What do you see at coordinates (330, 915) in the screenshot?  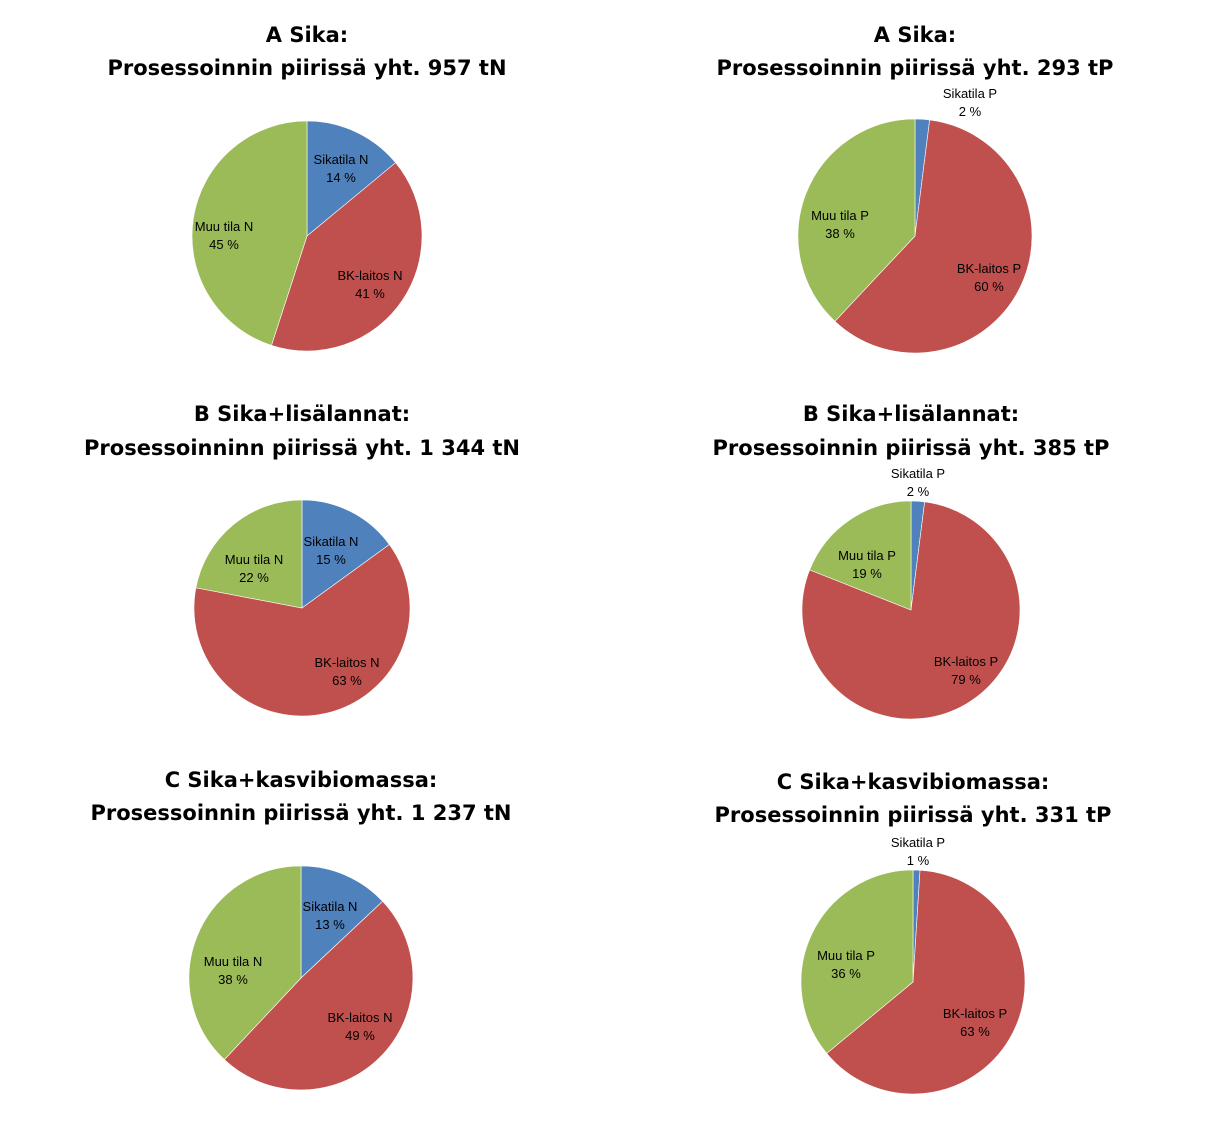 I see `slice-label-sikatila-n: Sikatila N 13 %` at bounding box center [330, 915].